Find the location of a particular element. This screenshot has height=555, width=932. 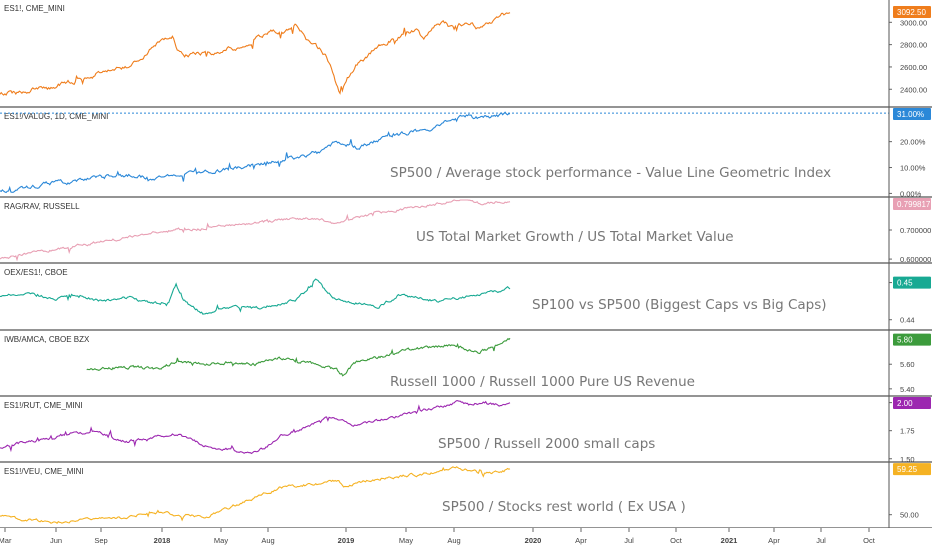

y-tick-label: 3000.00 is located at coordinates (913, 22).